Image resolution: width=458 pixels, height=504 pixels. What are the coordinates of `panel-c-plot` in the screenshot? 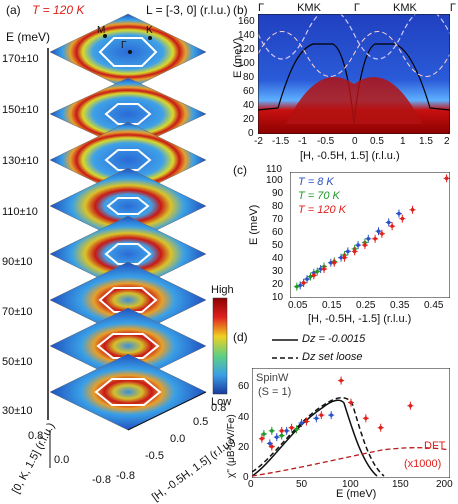 It's located at (370, 235).